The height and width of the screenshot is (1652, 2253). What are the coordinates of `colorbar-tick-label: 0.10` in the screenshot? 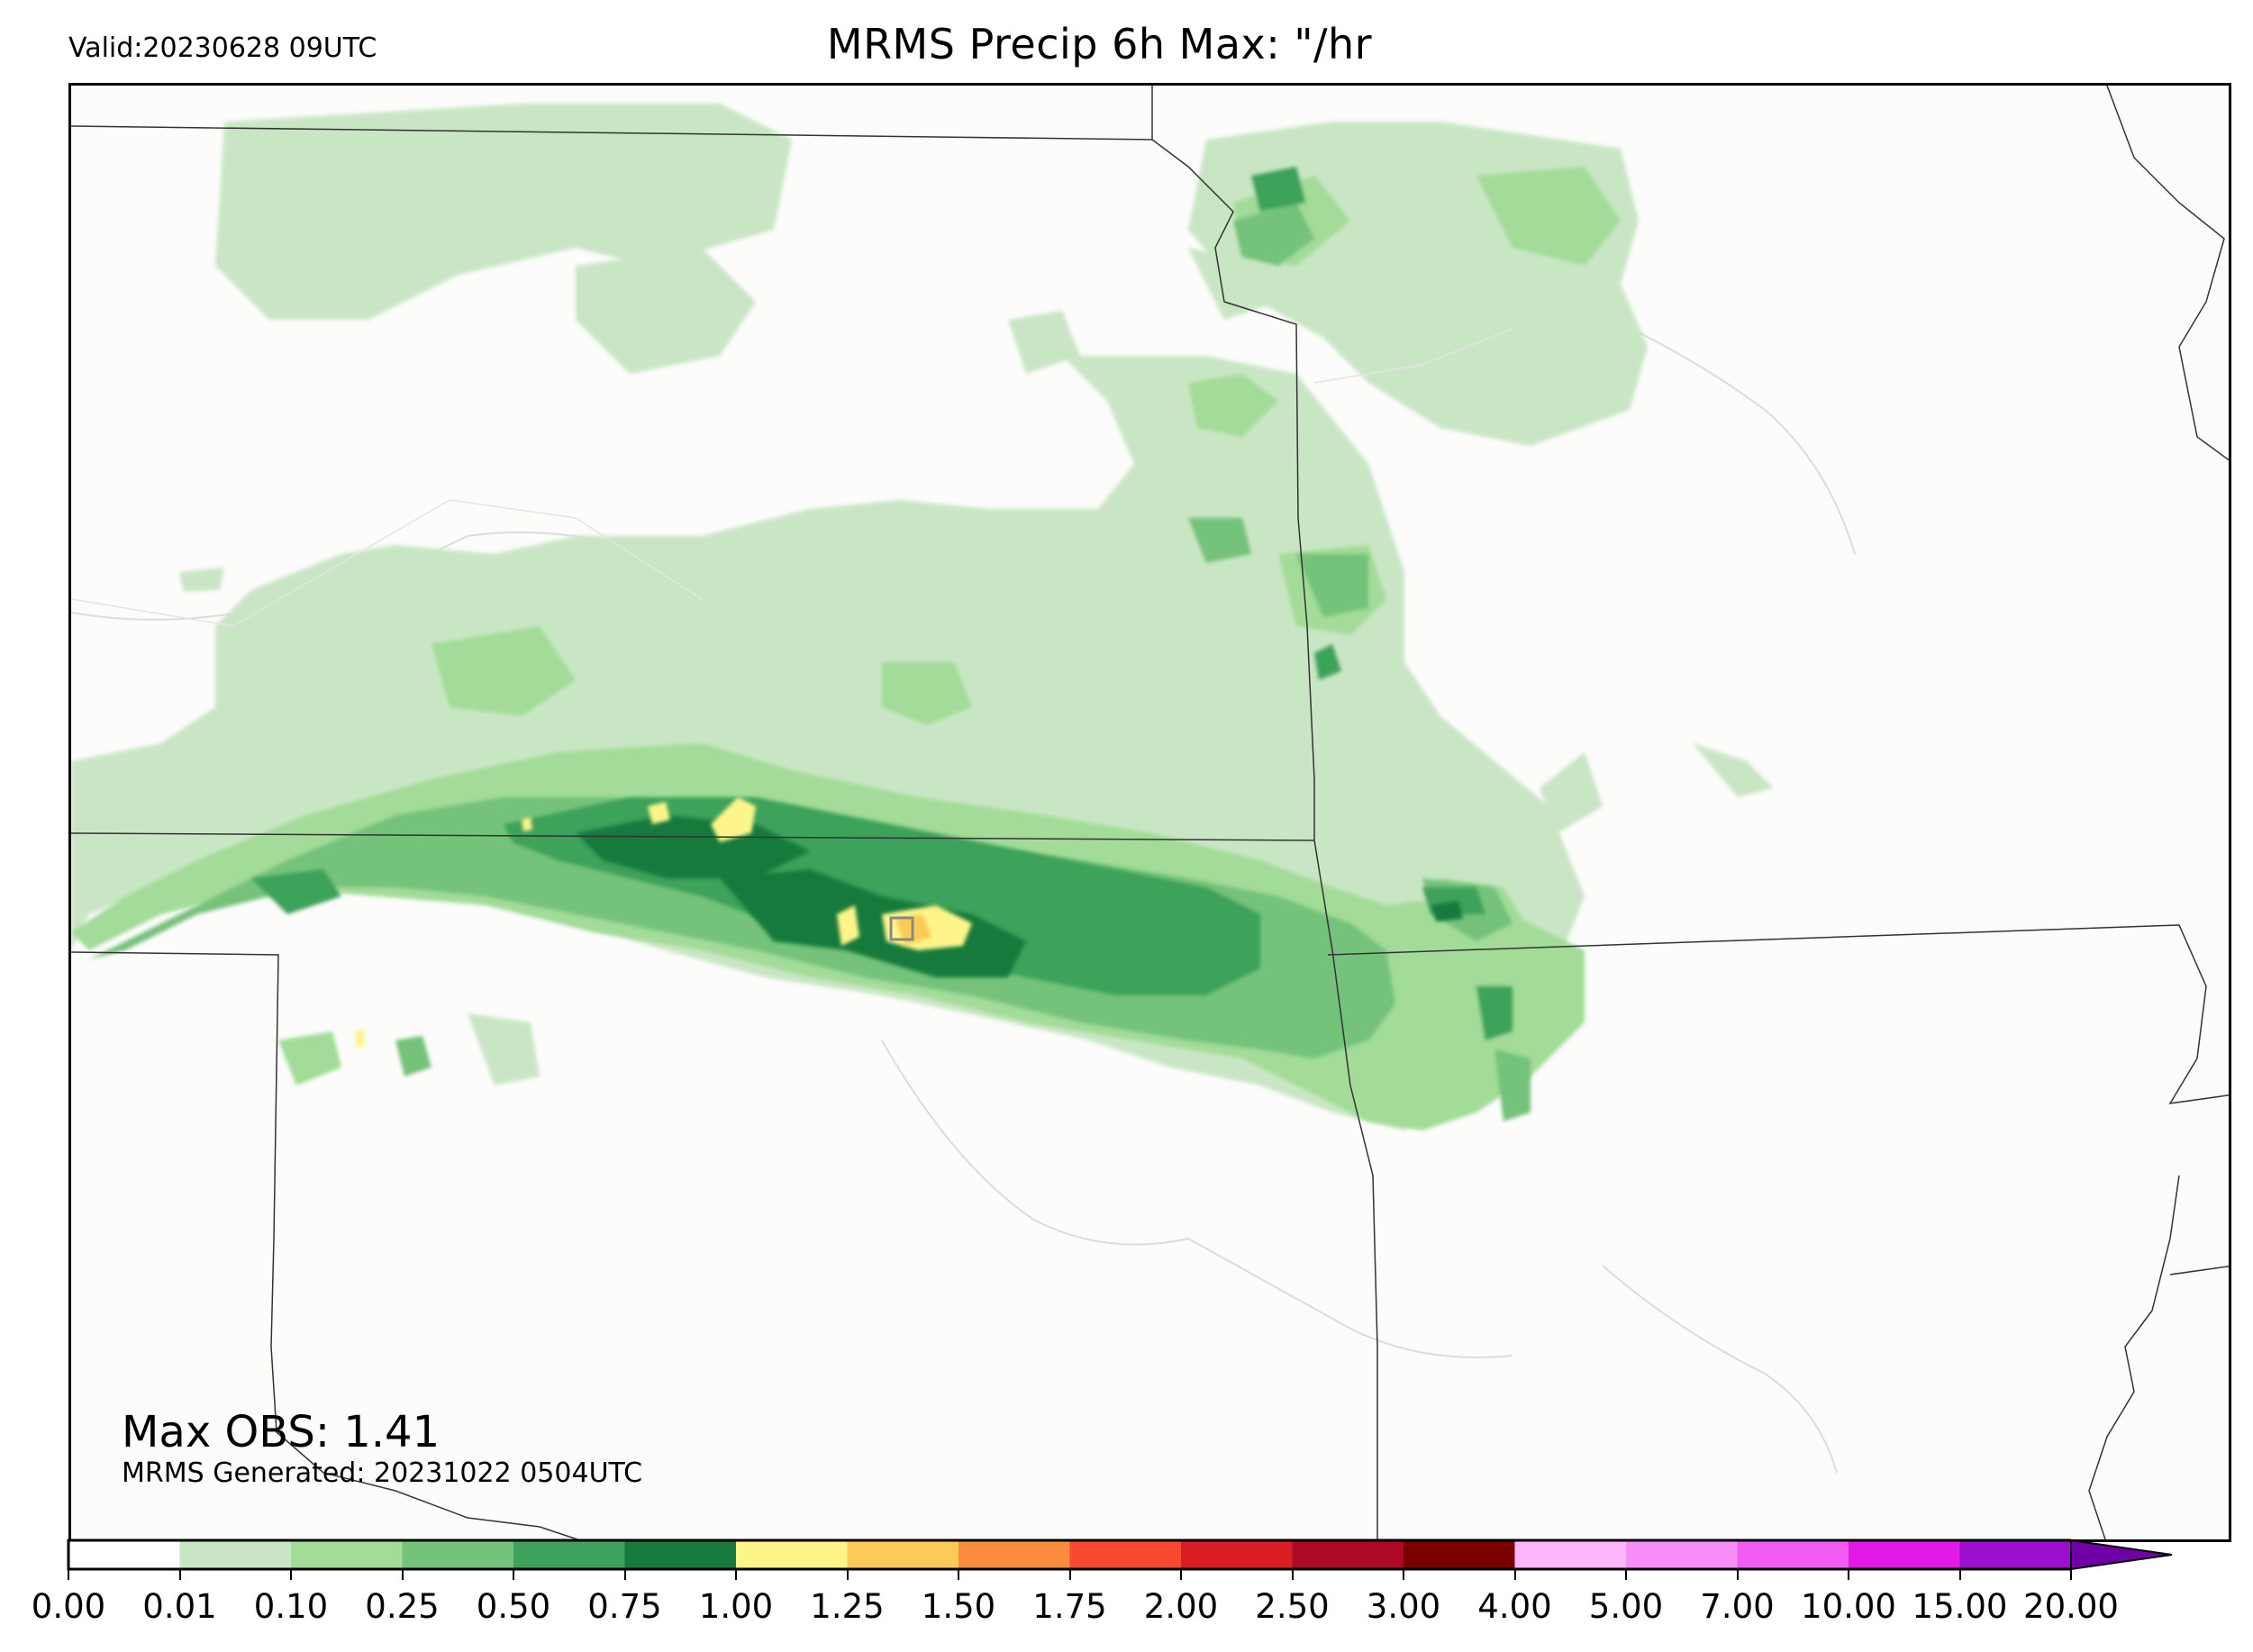 It's located at (291, 1606).